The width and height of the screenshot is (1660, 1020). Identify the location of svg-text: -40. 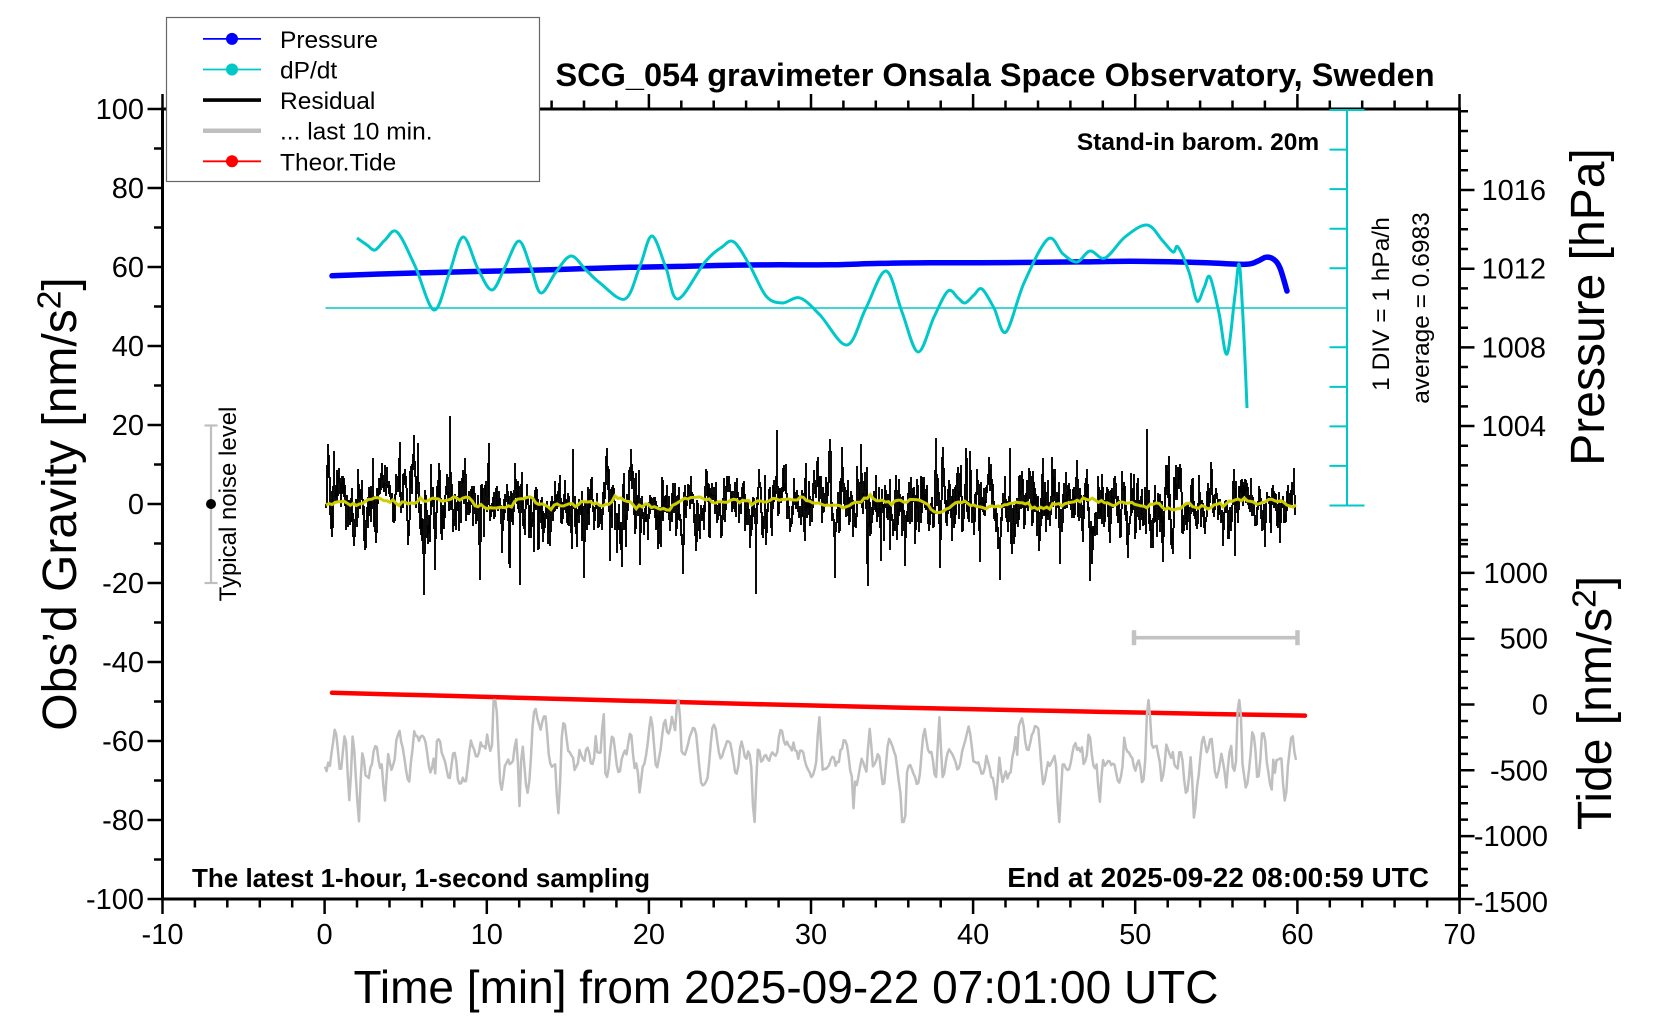
(123, 663).